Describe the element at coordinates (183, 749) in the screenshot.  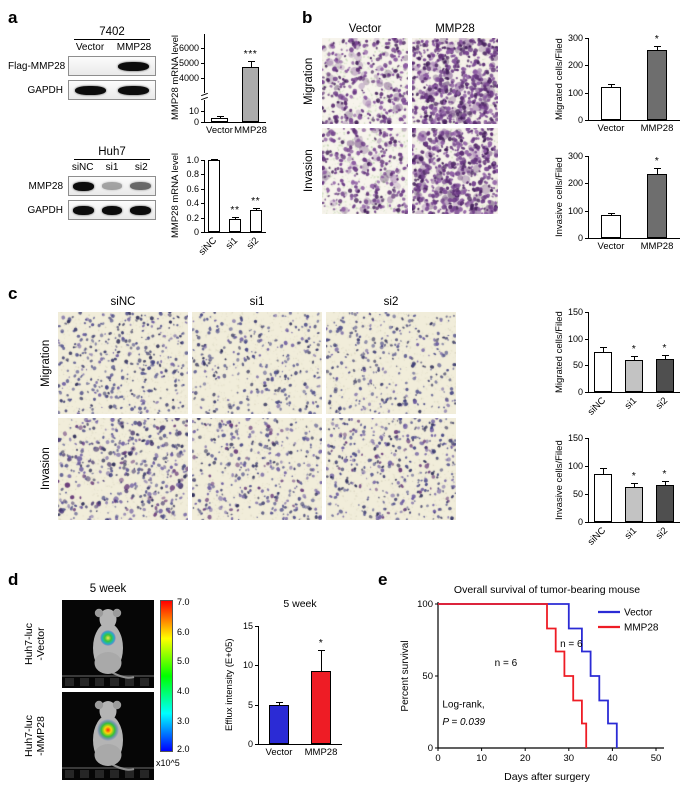
I see `scale-tick: 2.0` at that location.